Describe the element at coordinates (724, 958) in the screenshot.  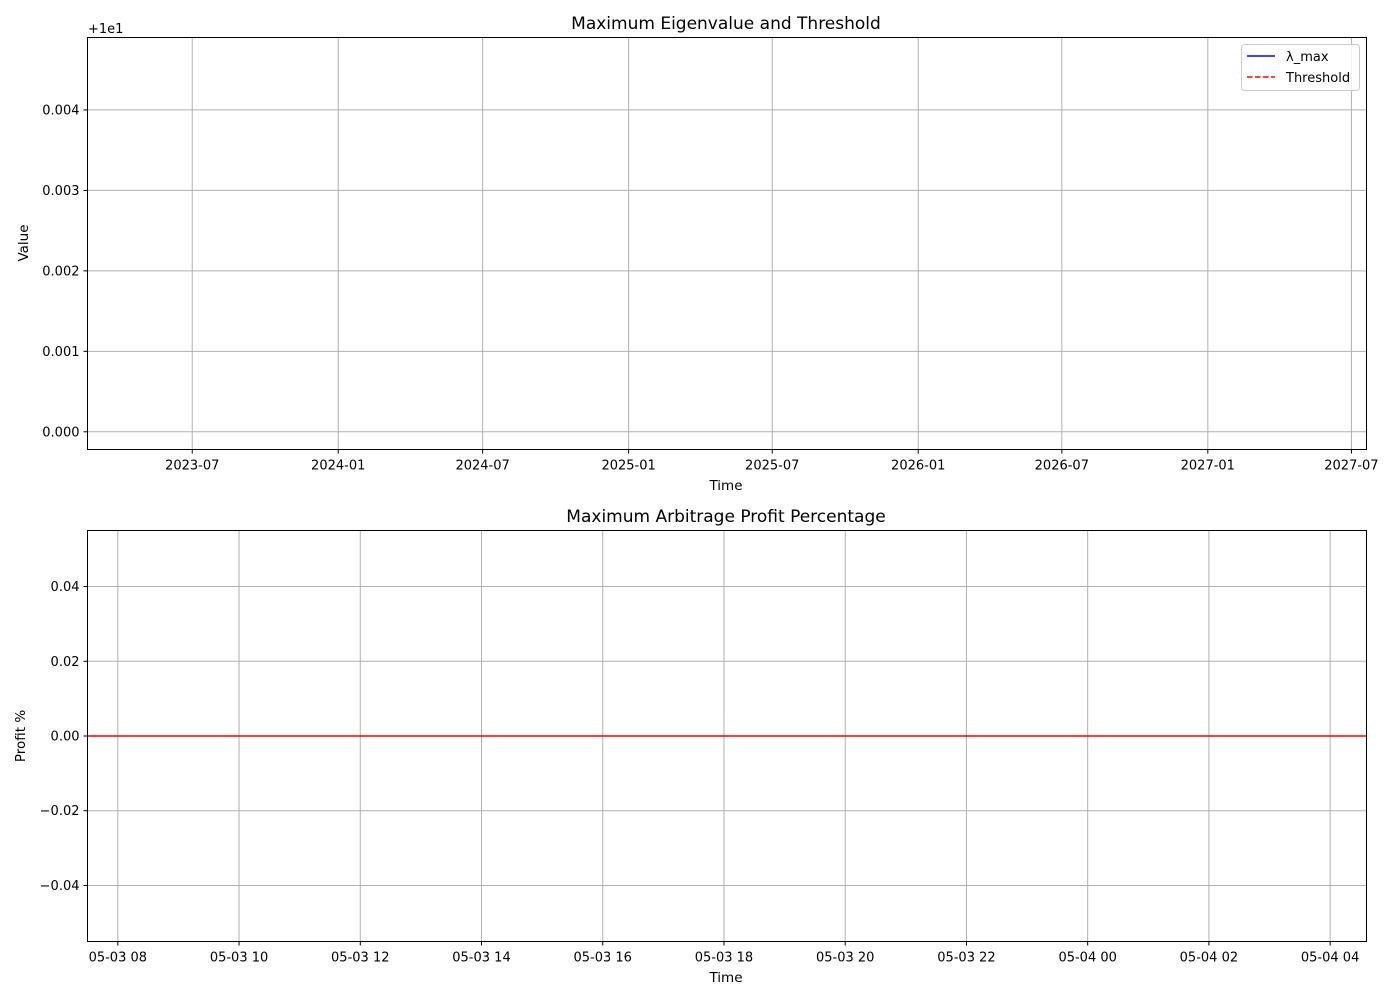
I see `x-tick-label: 05-03 18` at that location.